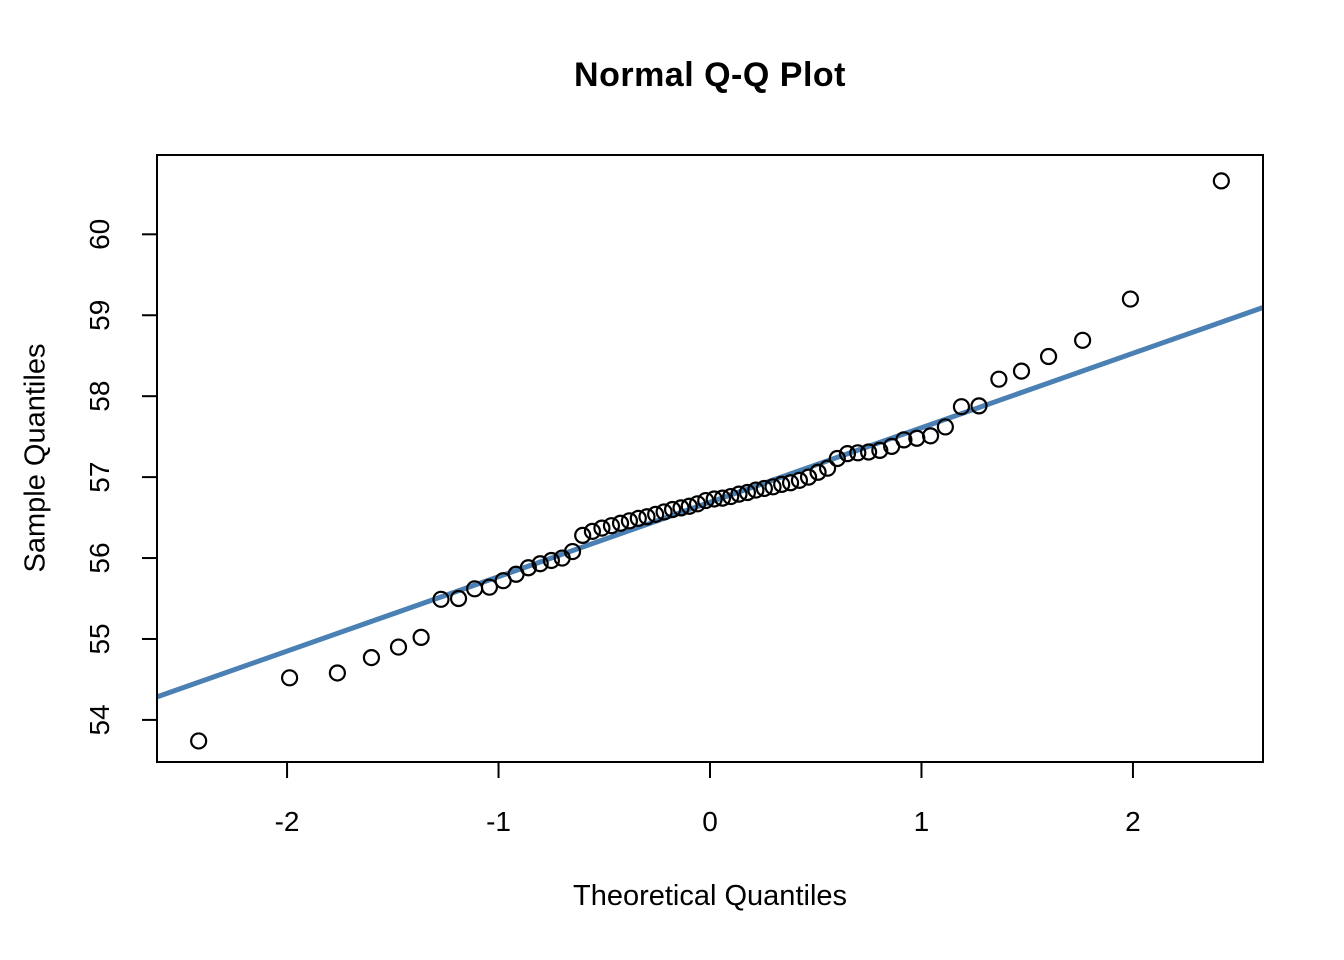 Image resolution: width=1344 pixels, height=960 pixels. I want to click on y-axis-label: Sample Quantiles, so click(35, 458).